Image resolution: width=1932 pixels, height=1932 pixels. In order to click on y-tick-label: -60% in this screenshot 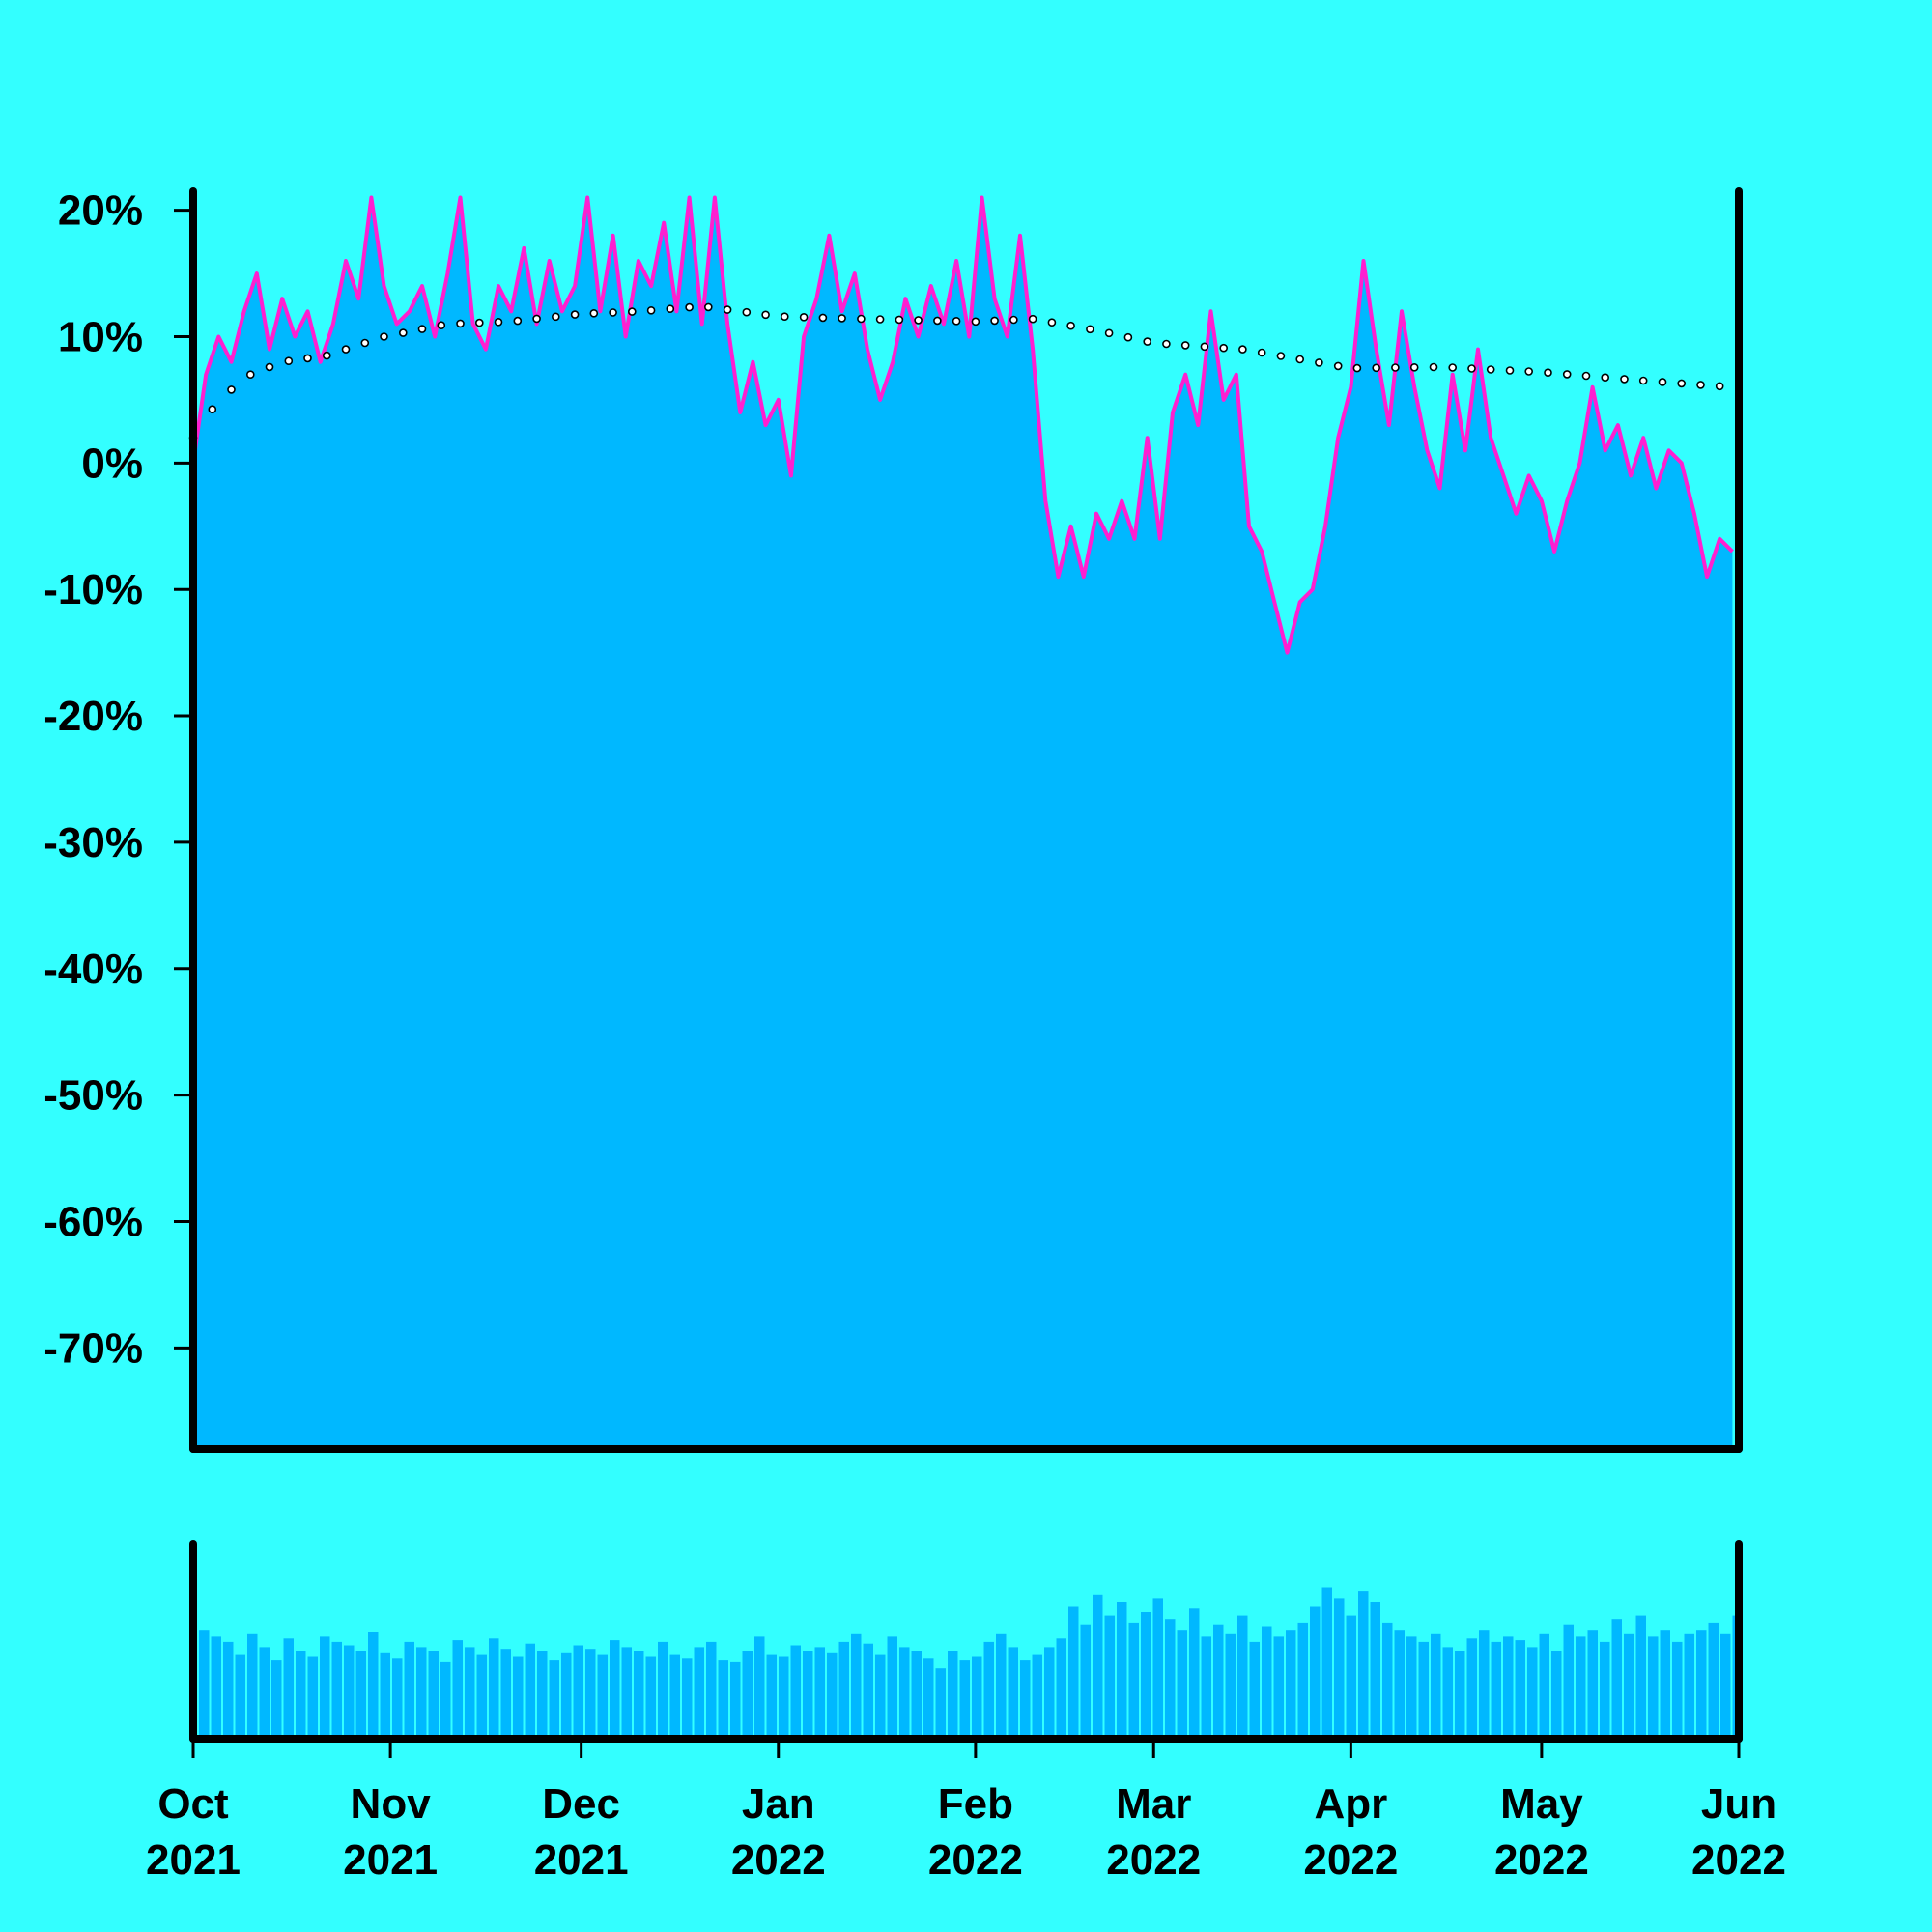, I will do `click(93, 1221)`.